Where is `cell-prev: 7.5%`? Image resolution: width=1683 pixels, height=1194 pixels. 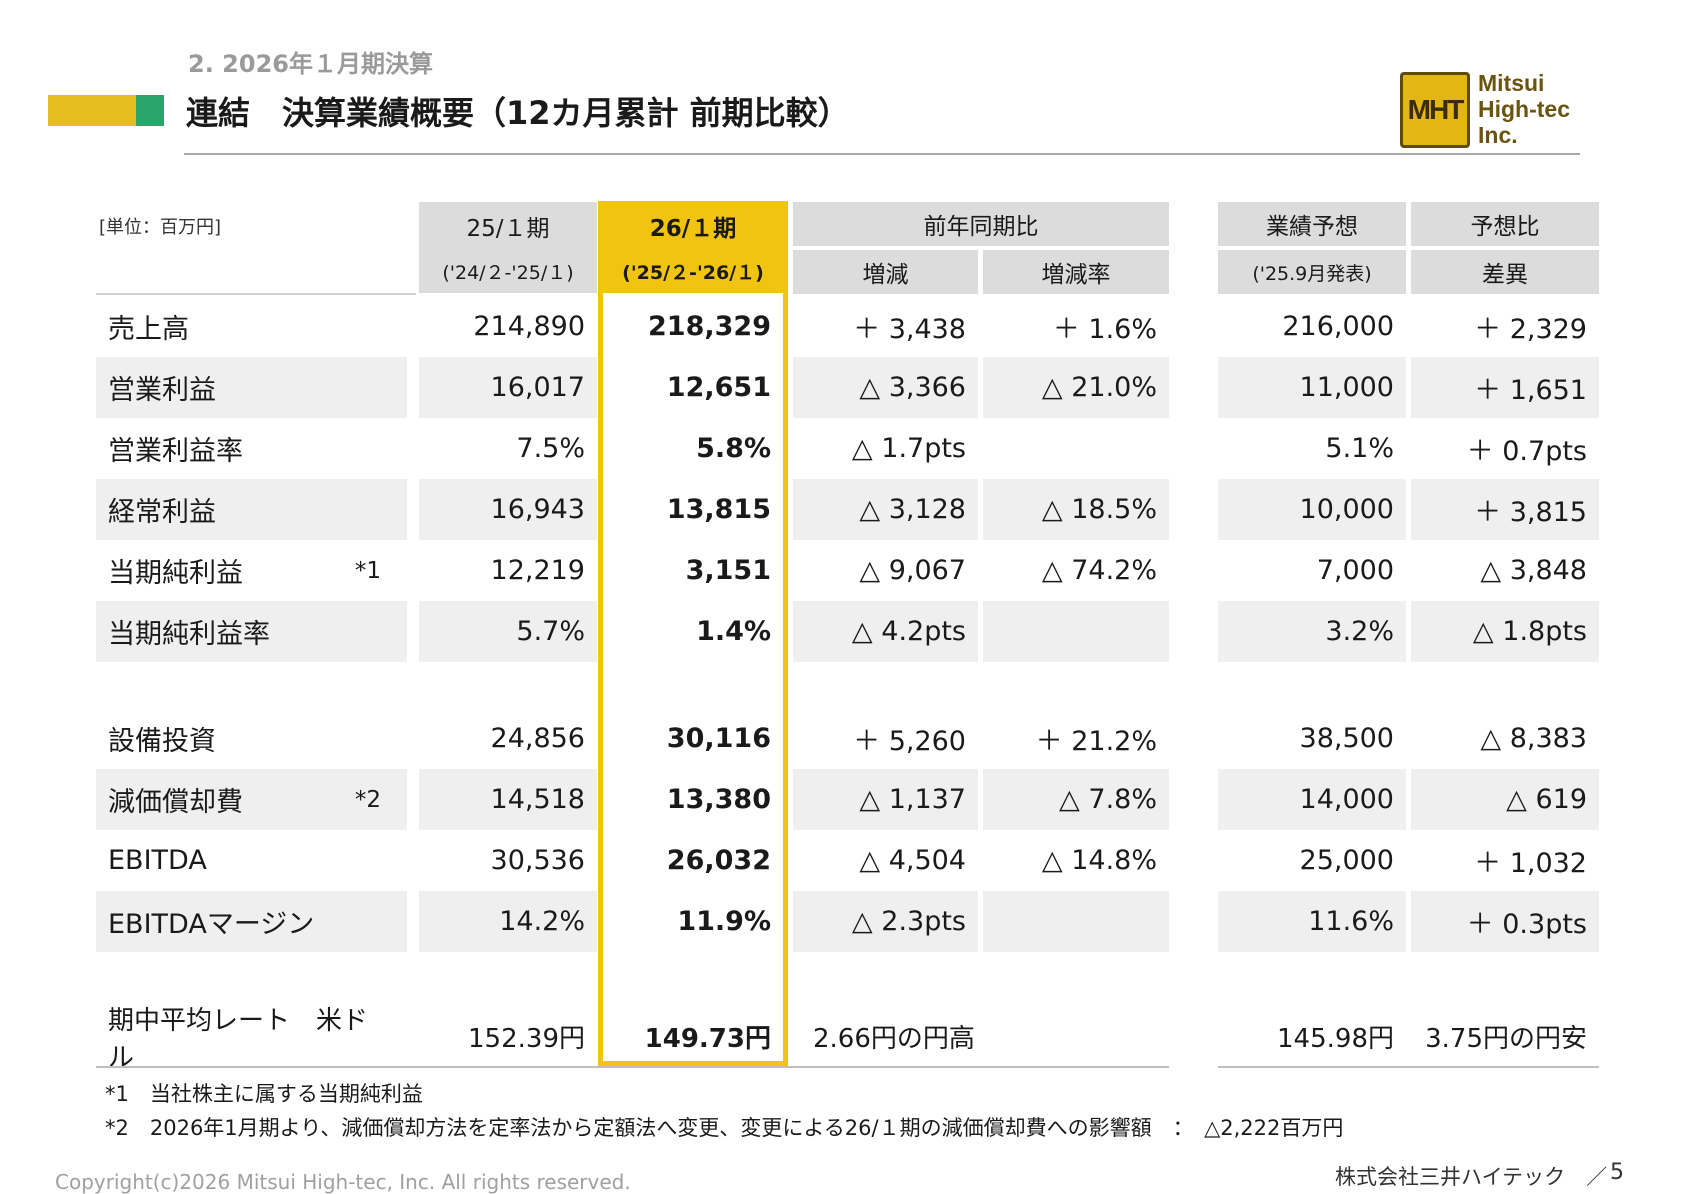
cell-prev: 7.5% is located at coordinates (550, 448).